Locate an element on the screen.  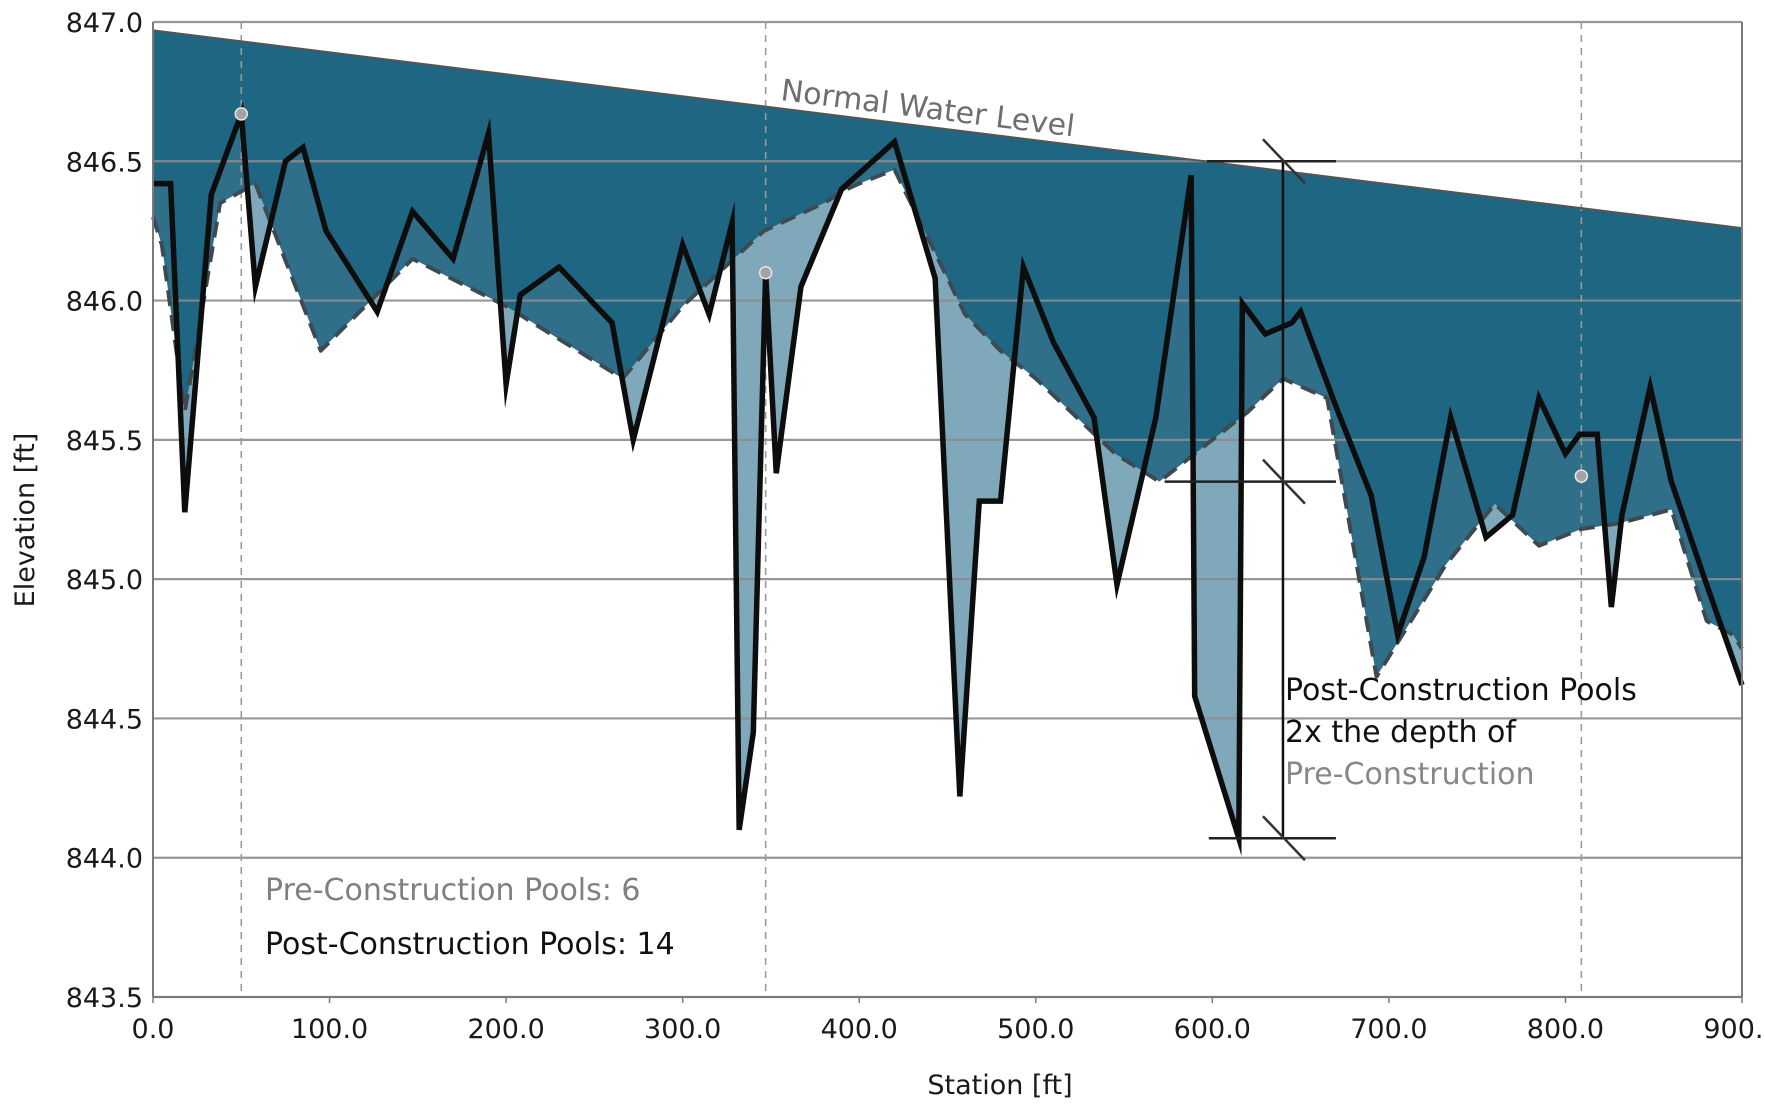
y-tick-label: 845.0 is located at coordinates (104, 580).